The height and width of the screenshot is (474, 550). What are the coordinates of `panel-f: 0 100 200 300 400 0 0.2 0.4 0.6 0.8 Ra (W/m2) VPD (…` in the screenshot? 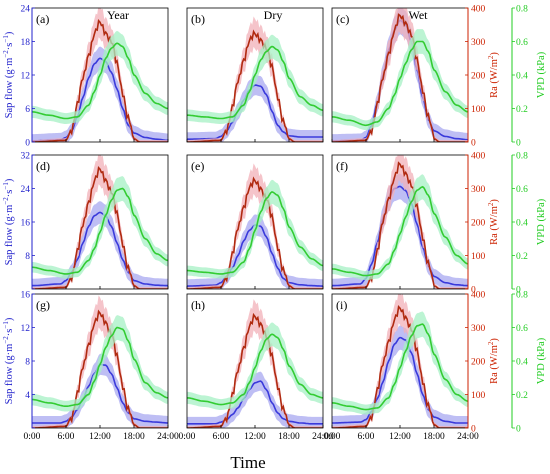 It's located at (439, 224).